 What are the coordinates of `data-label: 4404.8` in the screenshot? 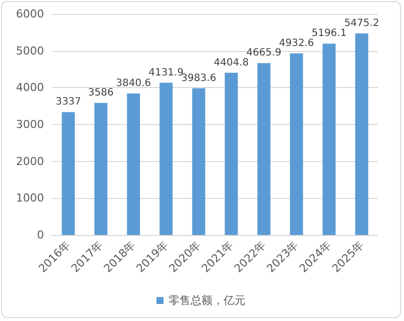 It's located at (231, 62).